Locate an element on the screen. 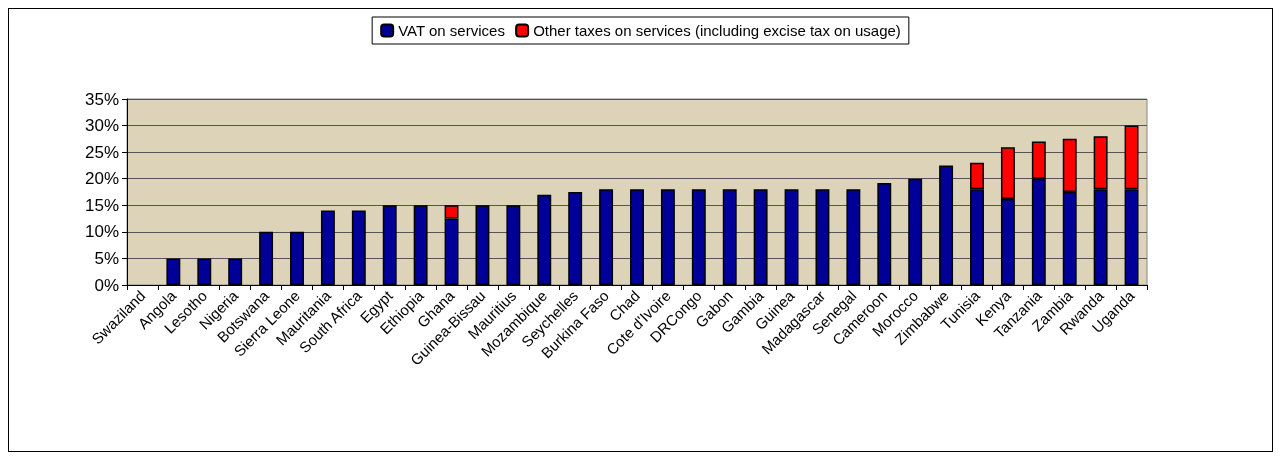 The height and width of the screenshot is (462, 1283). y-tick-label: 35% is located at coordinates (101, 99).